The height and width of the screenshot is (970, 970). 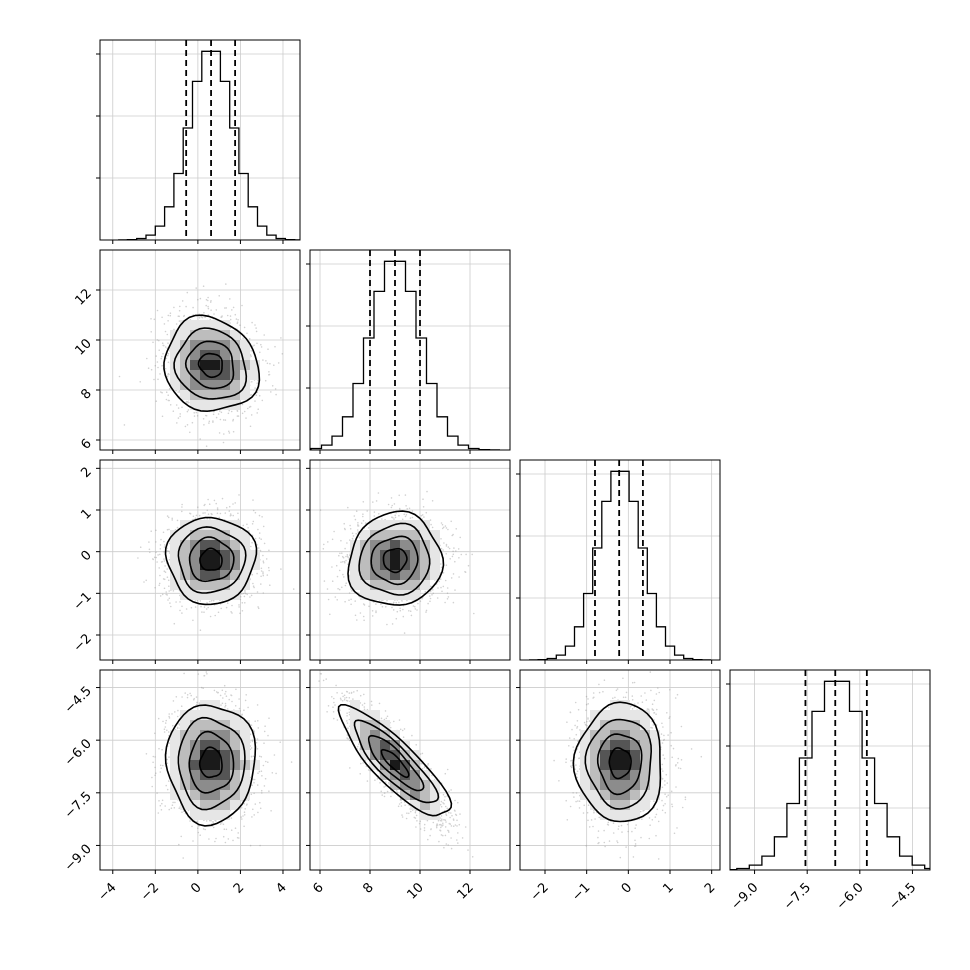 What do you see at coordinates (902, 896) in the screenshot?
I see `x-tick-label: −4.5` at bounding box center [902, 896].